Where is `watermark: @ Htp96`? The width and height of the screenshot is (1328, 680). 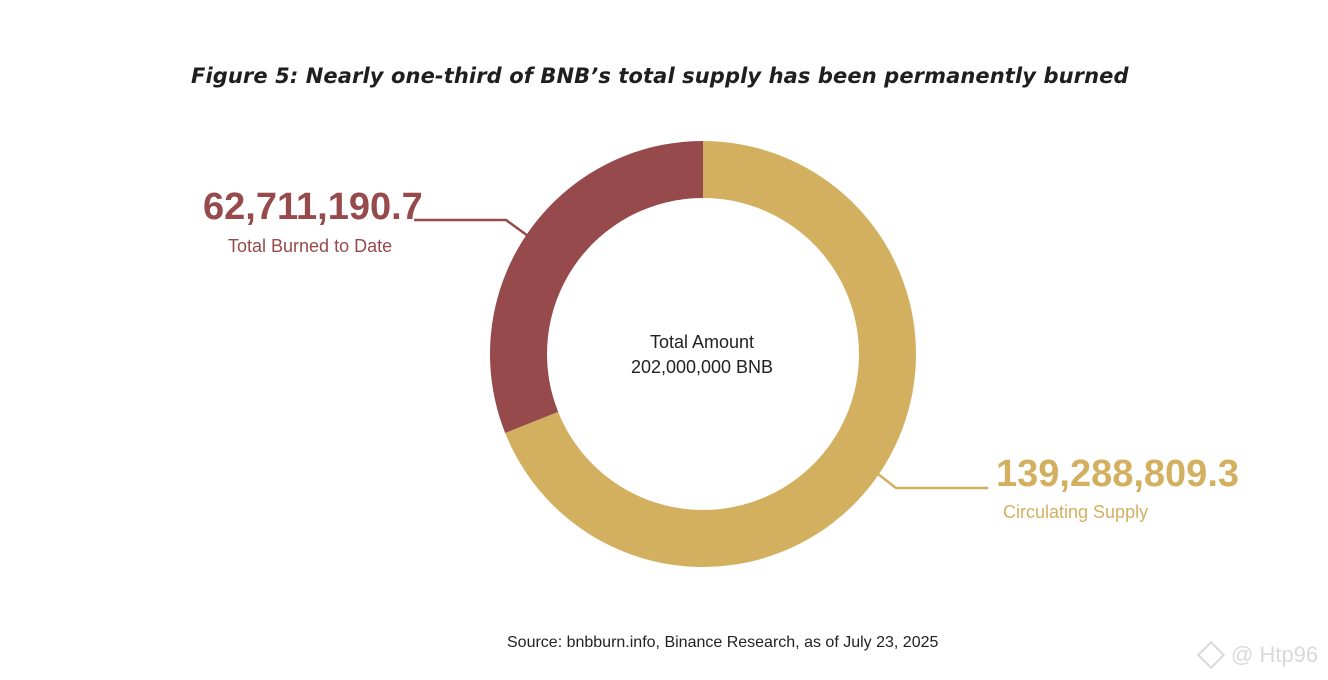 watermark: @ Htp96 is located at coordinates (1257, 655).